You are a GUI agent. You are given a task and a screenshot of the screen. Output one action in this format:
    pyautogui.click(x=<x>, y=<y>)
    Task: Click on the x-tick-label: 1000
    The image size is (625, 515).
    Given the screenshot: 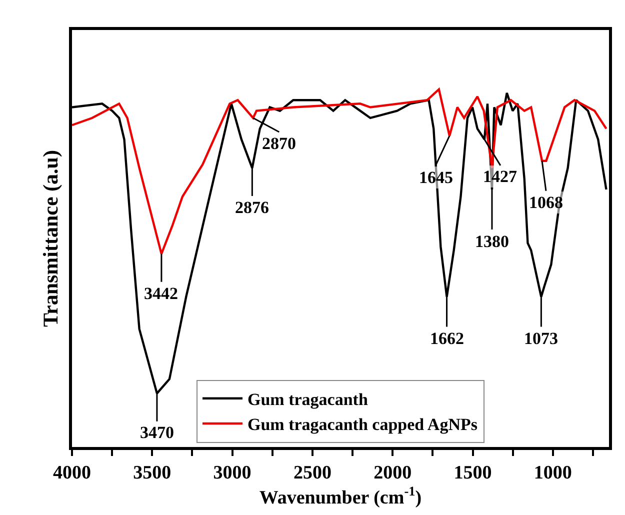 What is the action you would take?
    pyautogui.click(x=553, y=473)
    